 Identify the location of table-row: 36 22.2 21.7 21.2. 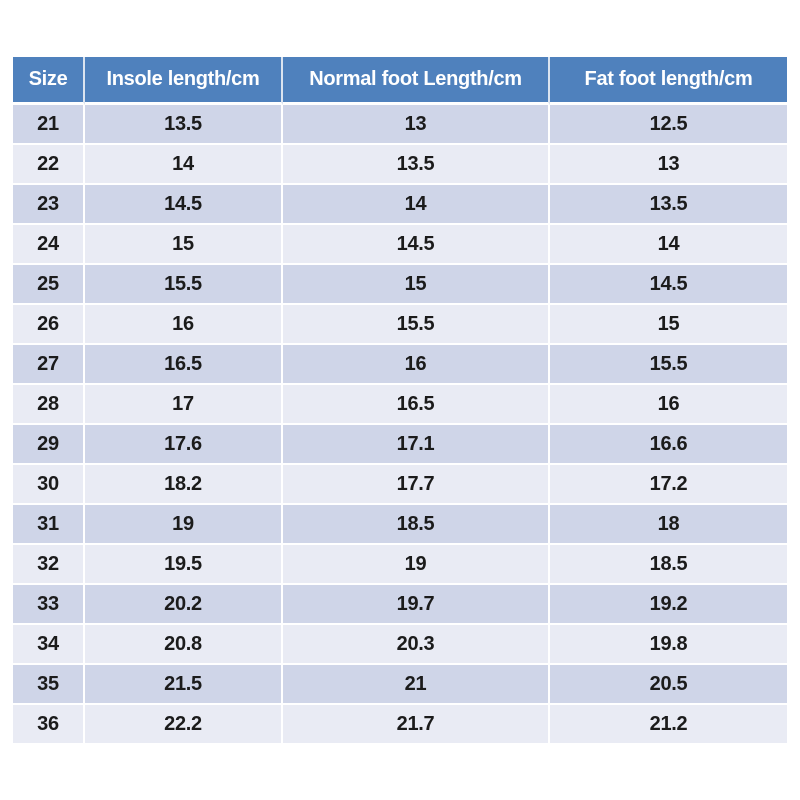
(400, 725).